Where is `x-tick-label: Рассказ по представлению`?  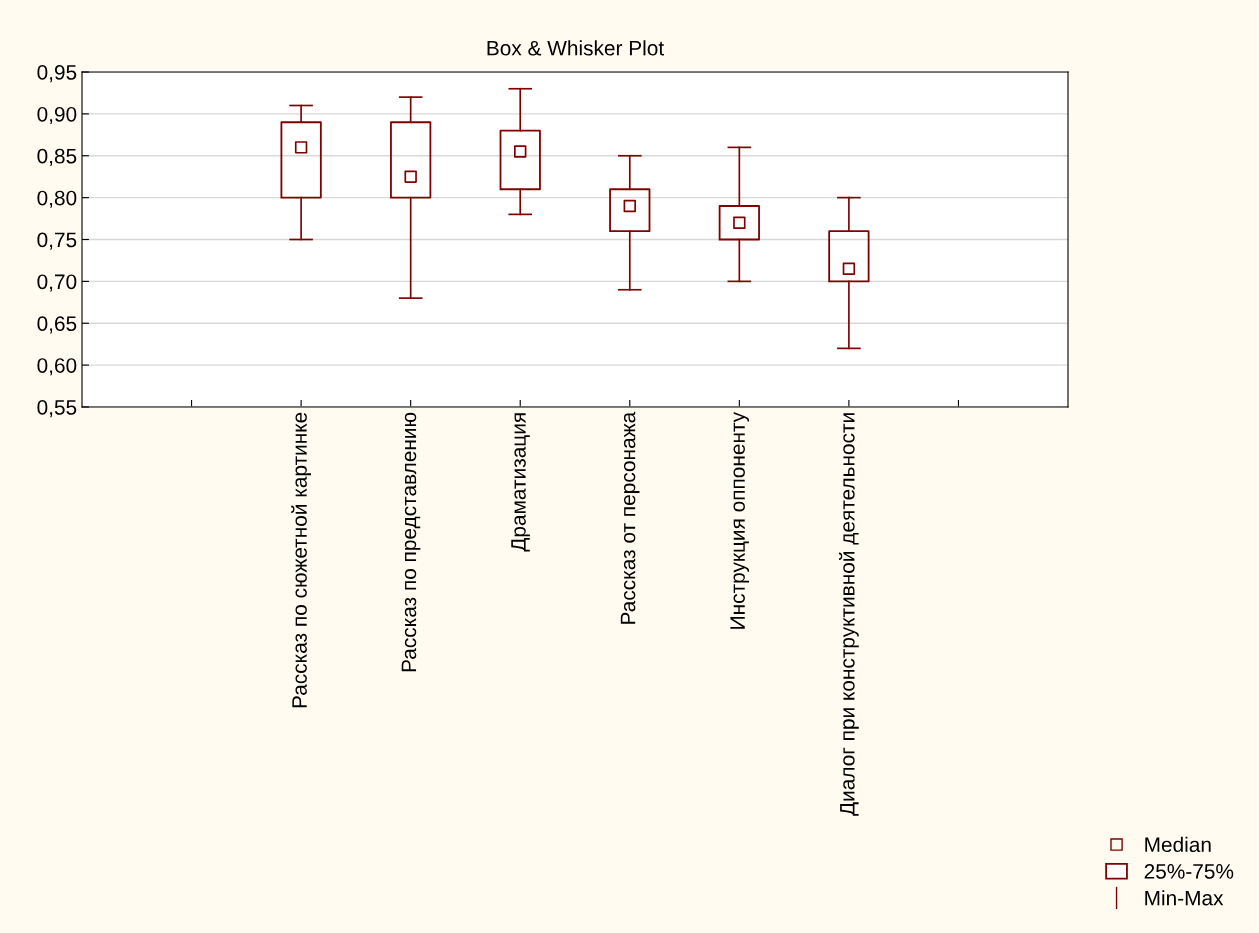 x-tick-label: Рассказ по представлению is located at coordinates (411, 542).